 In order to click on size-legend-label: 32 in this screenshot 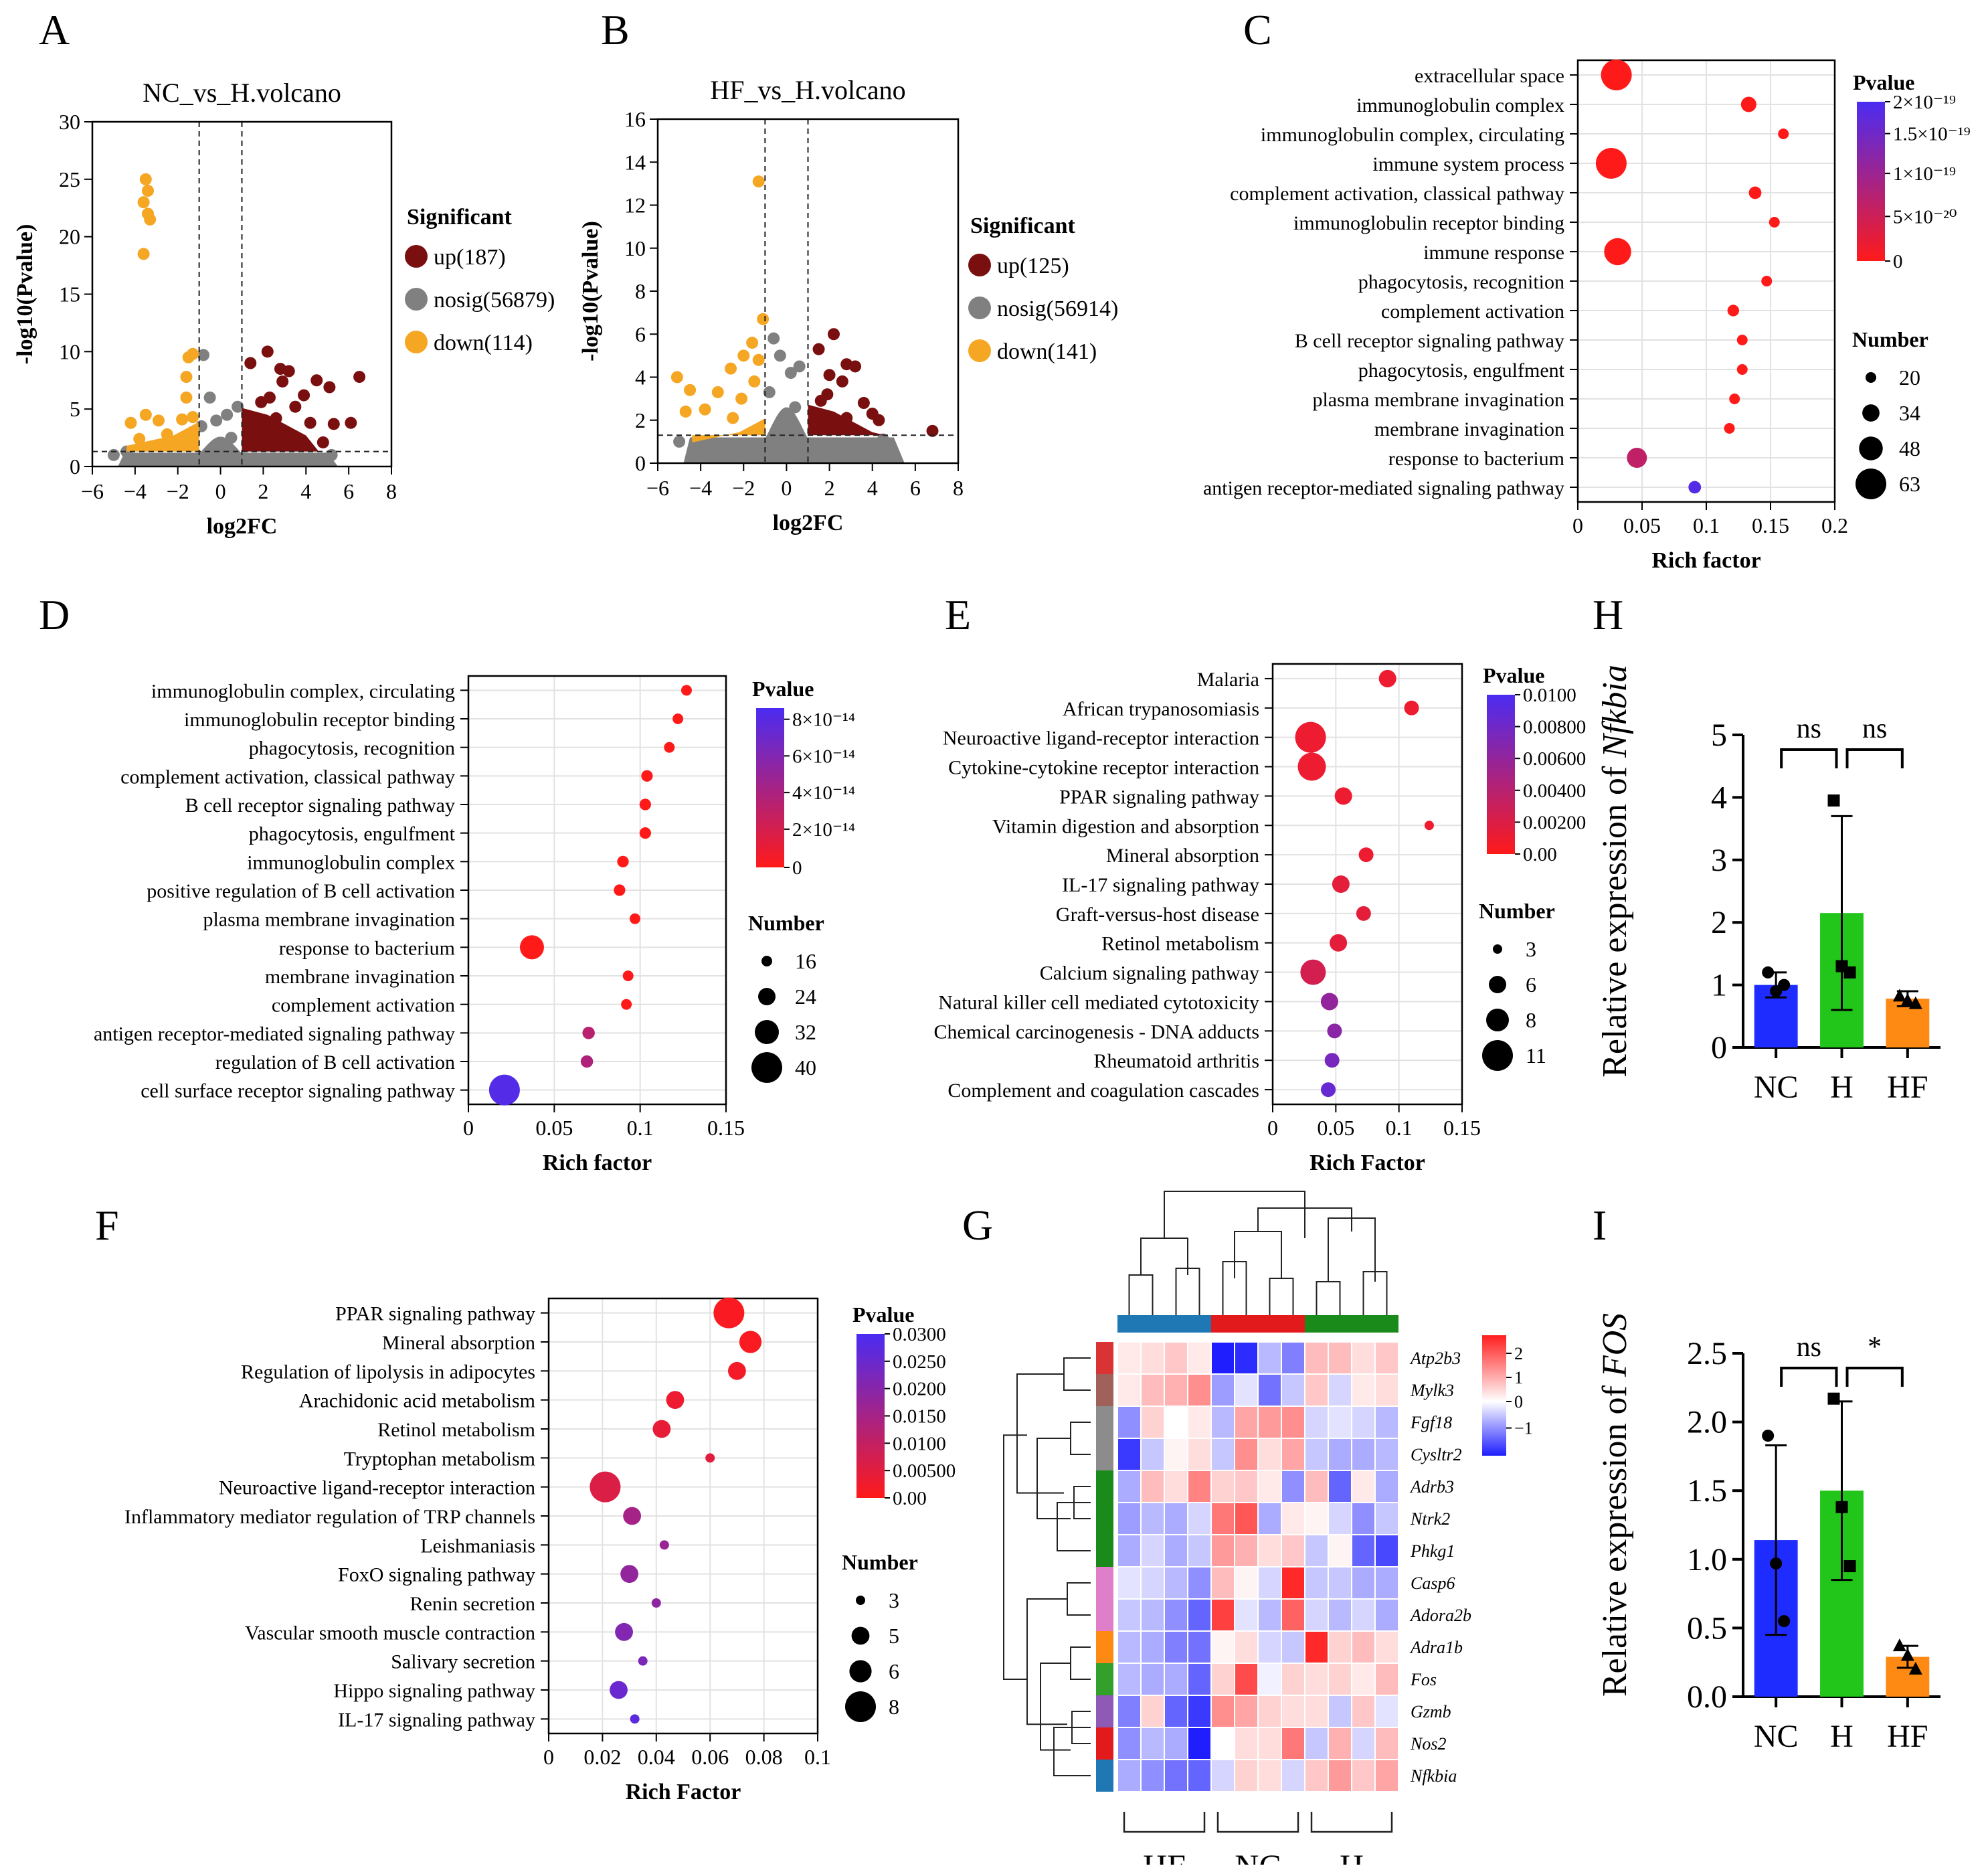, I will do `click(805, 1032)`.